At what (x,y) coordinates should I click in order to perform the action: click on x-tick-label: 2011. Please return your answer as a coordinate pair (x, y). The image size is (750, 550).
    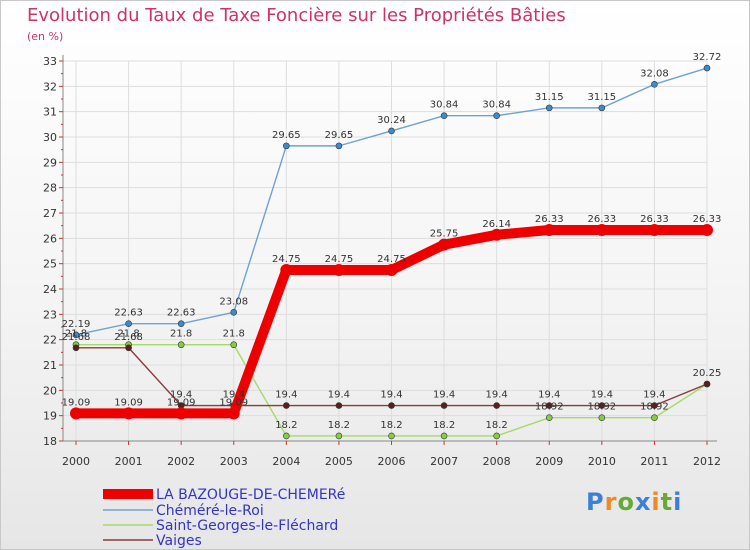
    Looking at the image, I should click on (654, 461).